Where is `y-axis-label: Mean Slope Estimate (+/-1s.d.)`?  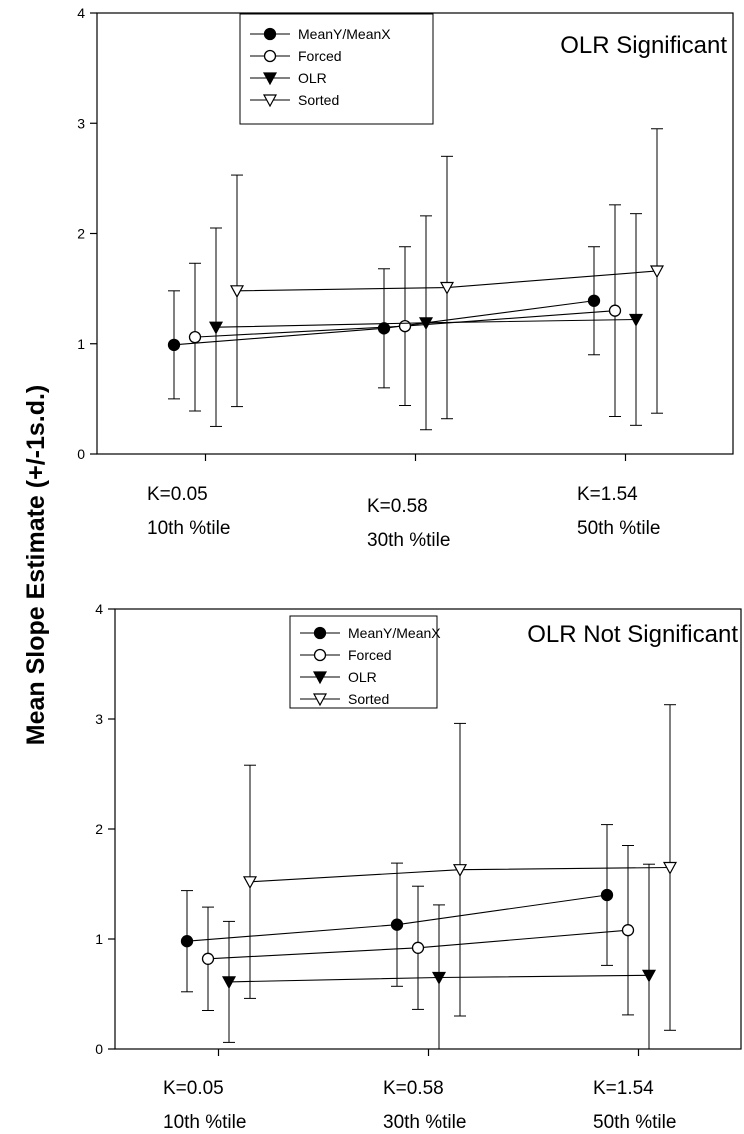 y-axis-label: Mean Slope Estimate (+/-1s.d.) is located at coordinates (36, 565).